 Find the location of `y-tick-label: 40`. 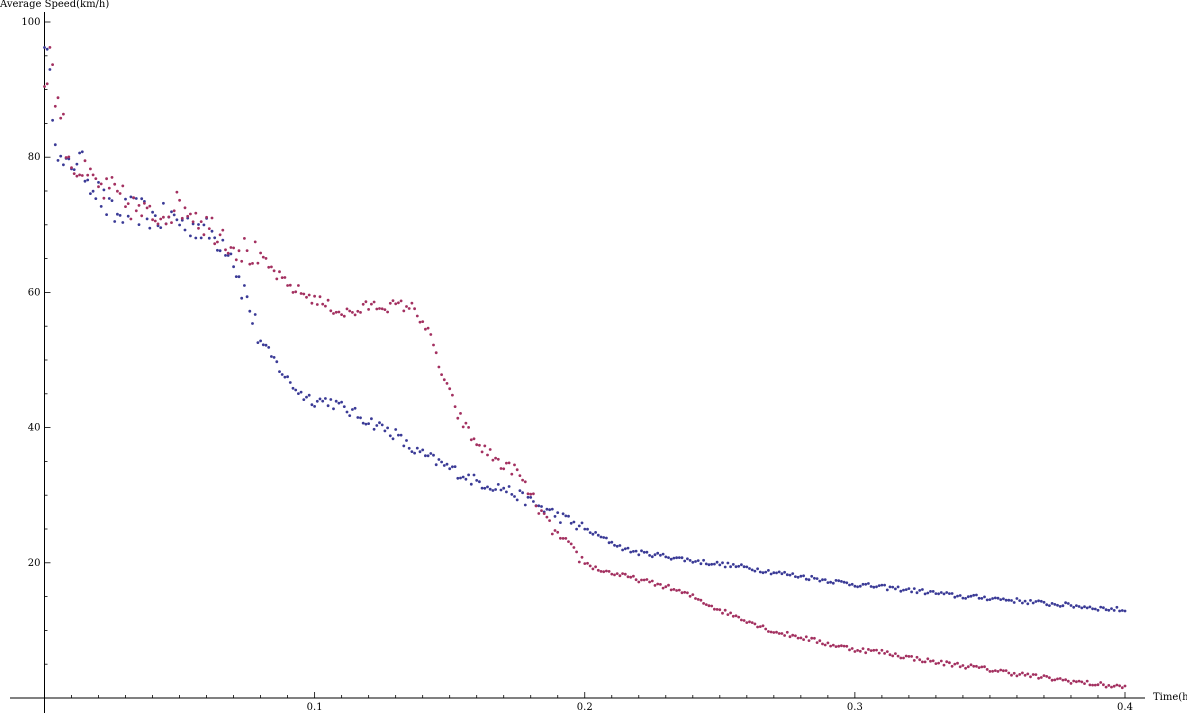

y-tick-label: 40 is located at coordinates (34, 428).